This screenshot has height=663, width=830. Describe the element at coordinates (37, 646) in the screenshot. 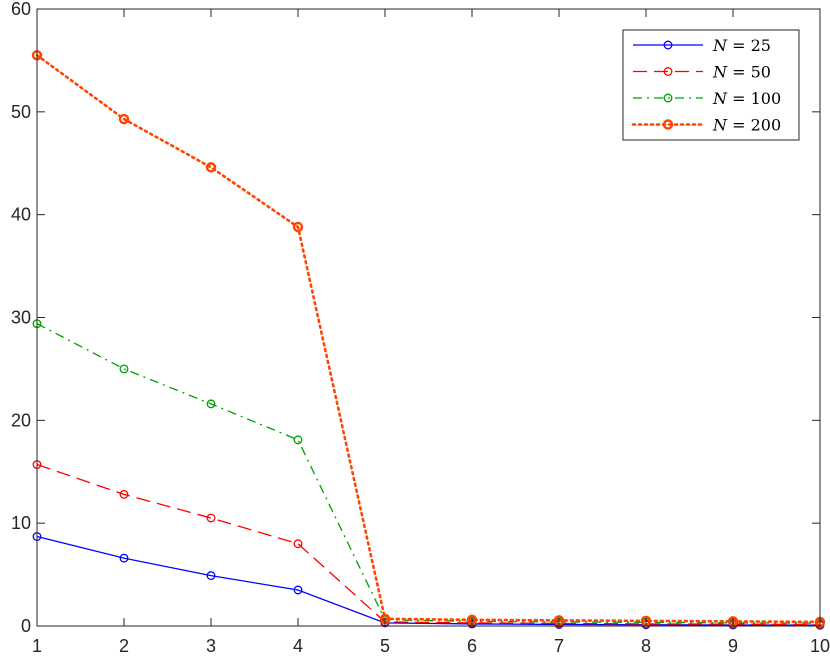

I see `x-tick-label: 1` at that location.